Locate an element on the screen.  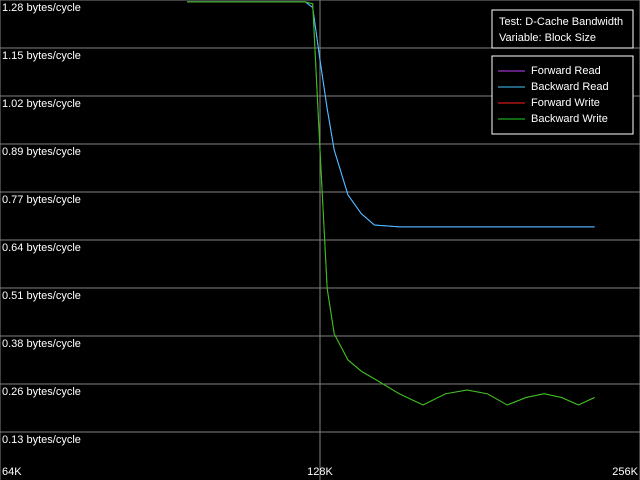
x-tick-label: 128K is located at coordinates (320, 472).